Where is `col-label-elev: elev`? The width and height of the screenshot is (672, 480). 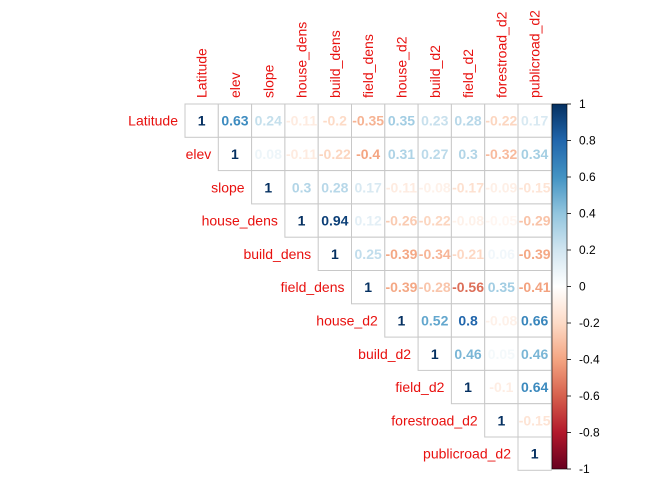
col-label-elev: elev is located at coordinates (235, 85).